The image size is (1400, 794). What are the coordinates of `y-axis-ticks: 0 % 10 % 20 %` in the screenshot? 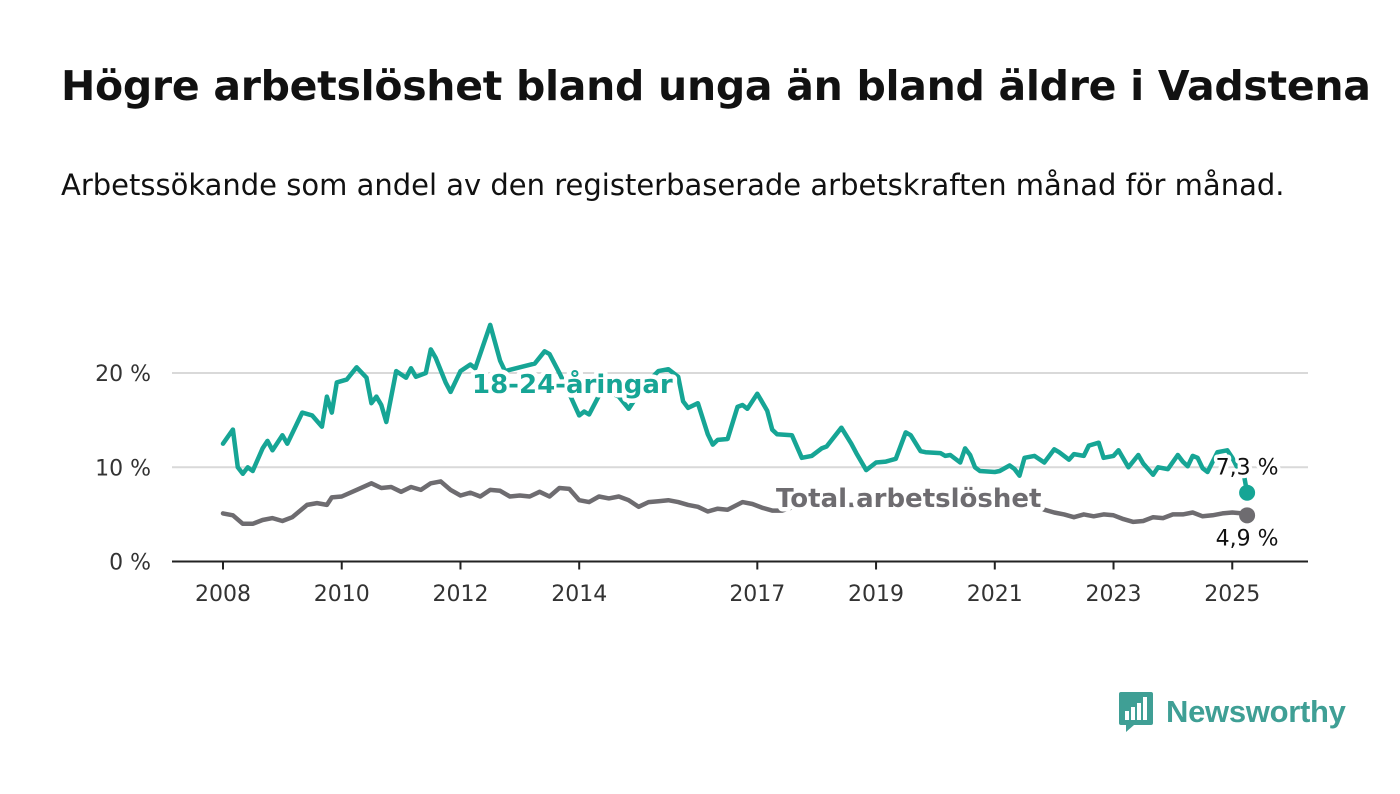 It's located at (123, 469).